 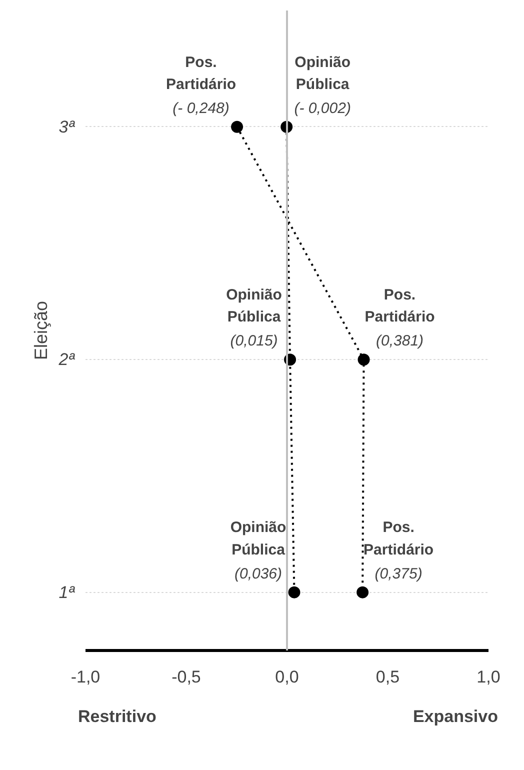 What do you see at coordinates (67, 360) in the screenshot?
I see `y-tick-label: 2ª` at bounding box center [67, 360].